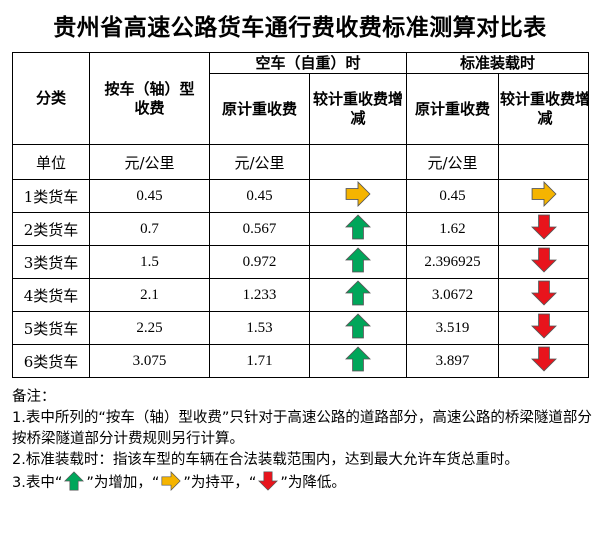 This screenshot has height=559, width=600. What do you see at coordinates (259, 328) in the screenshot?
I see `empty-orig-value: 1.53` at bounding box center [259, 328].